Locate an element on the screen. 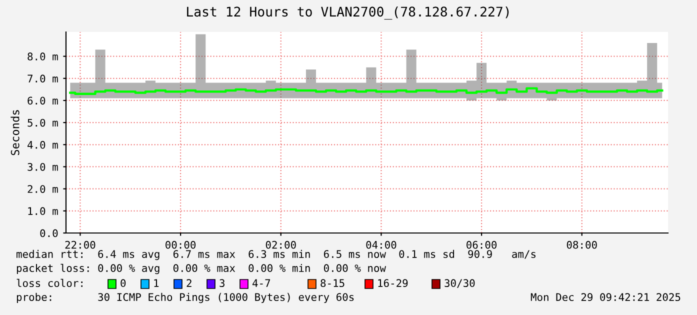 The width and height of the screenshot is (697, 315). text: 8-15 is located at coordinates (332, 283).